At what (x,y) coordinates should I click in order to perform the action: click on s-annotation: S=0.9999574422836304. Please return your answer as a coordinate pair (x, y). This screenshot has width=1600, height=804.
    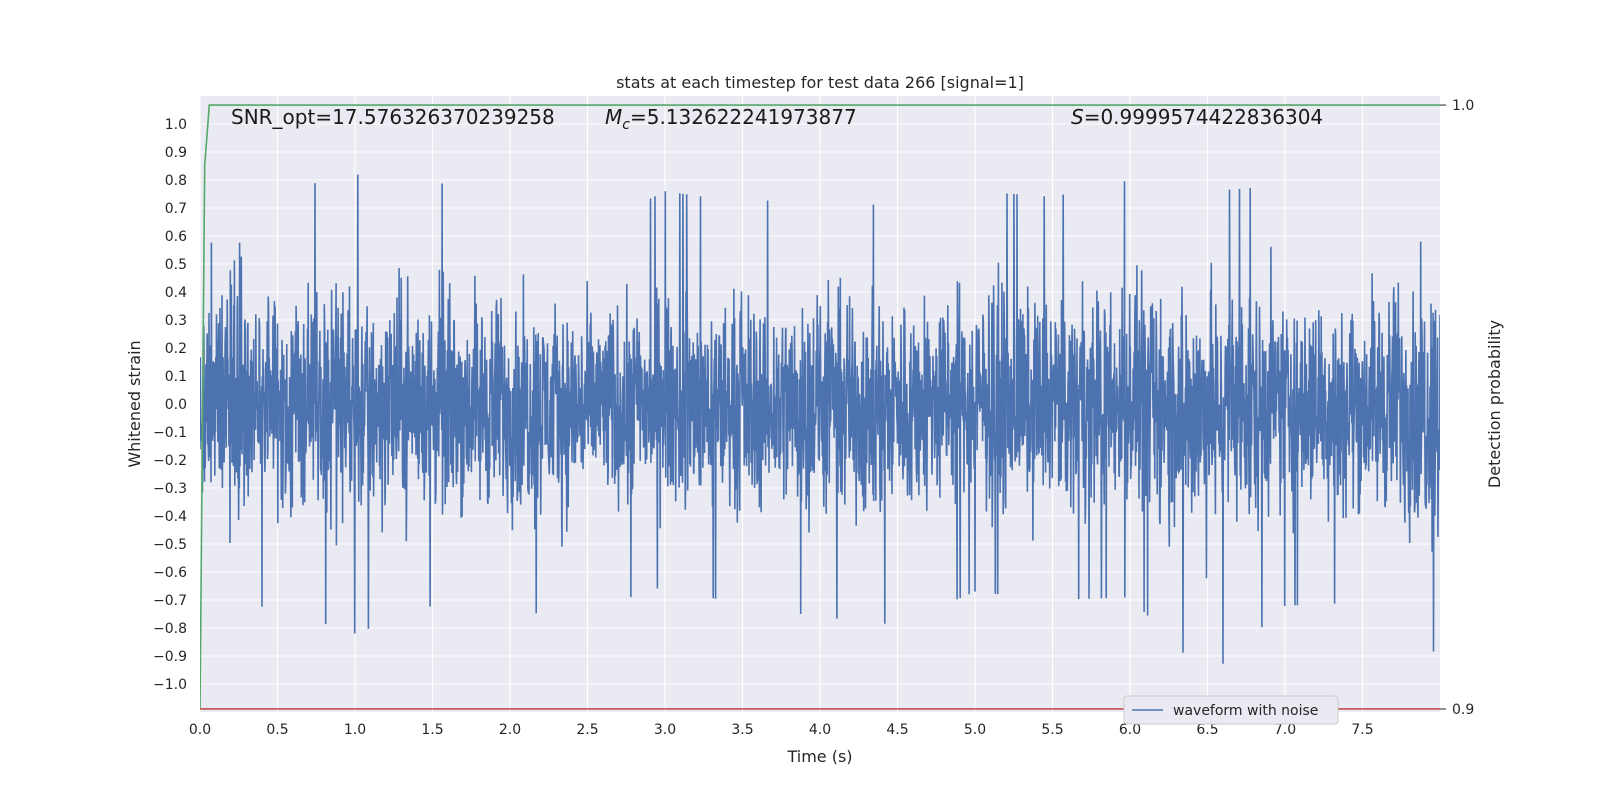
    Looking at the image, I should click on (1197, 117).